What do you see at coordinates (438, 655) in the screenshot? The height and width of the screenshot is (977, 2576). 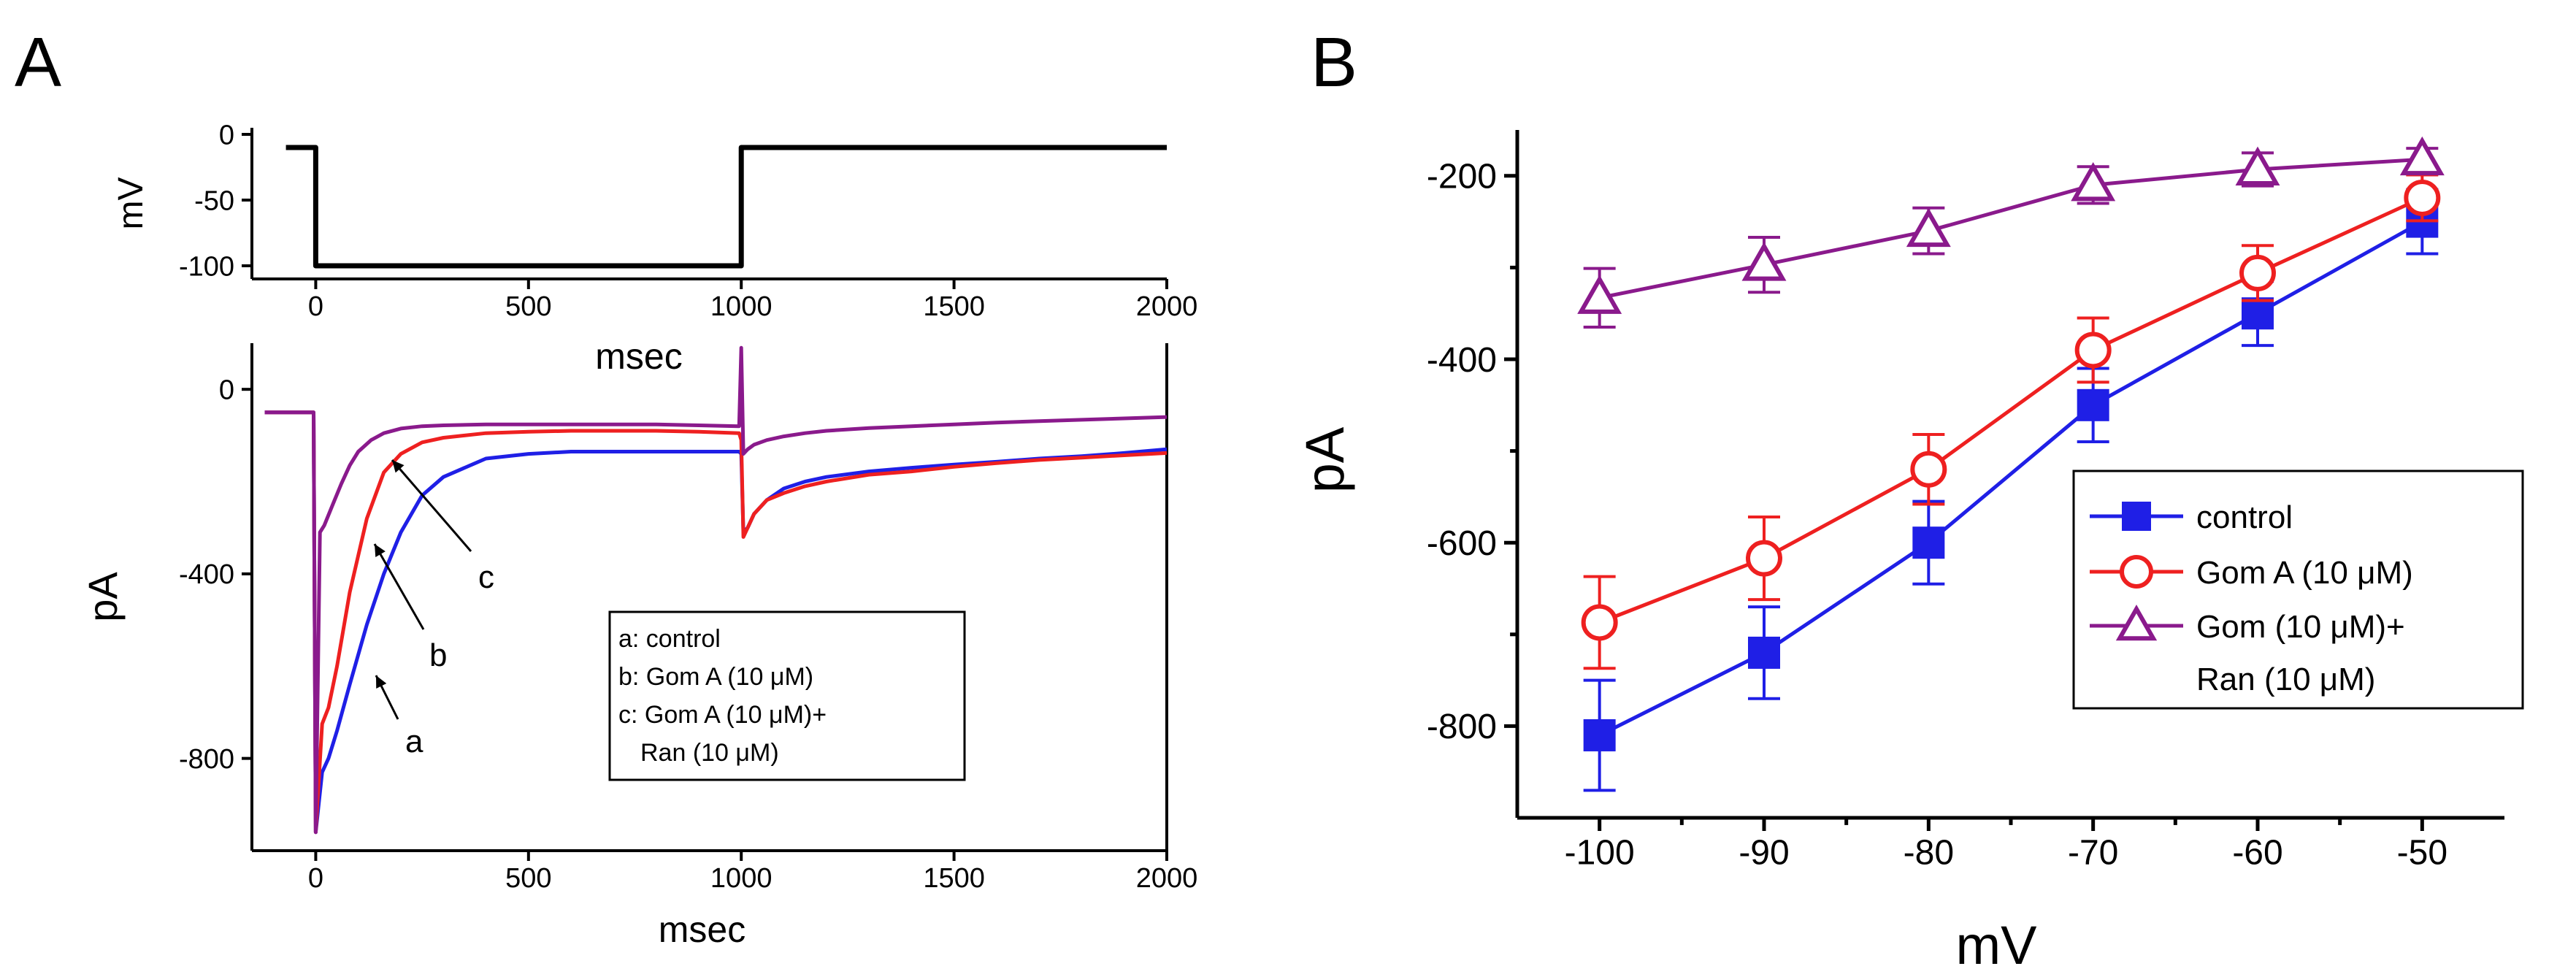 I see `trace-annotation-b: b` at bounding box center [438, 655].